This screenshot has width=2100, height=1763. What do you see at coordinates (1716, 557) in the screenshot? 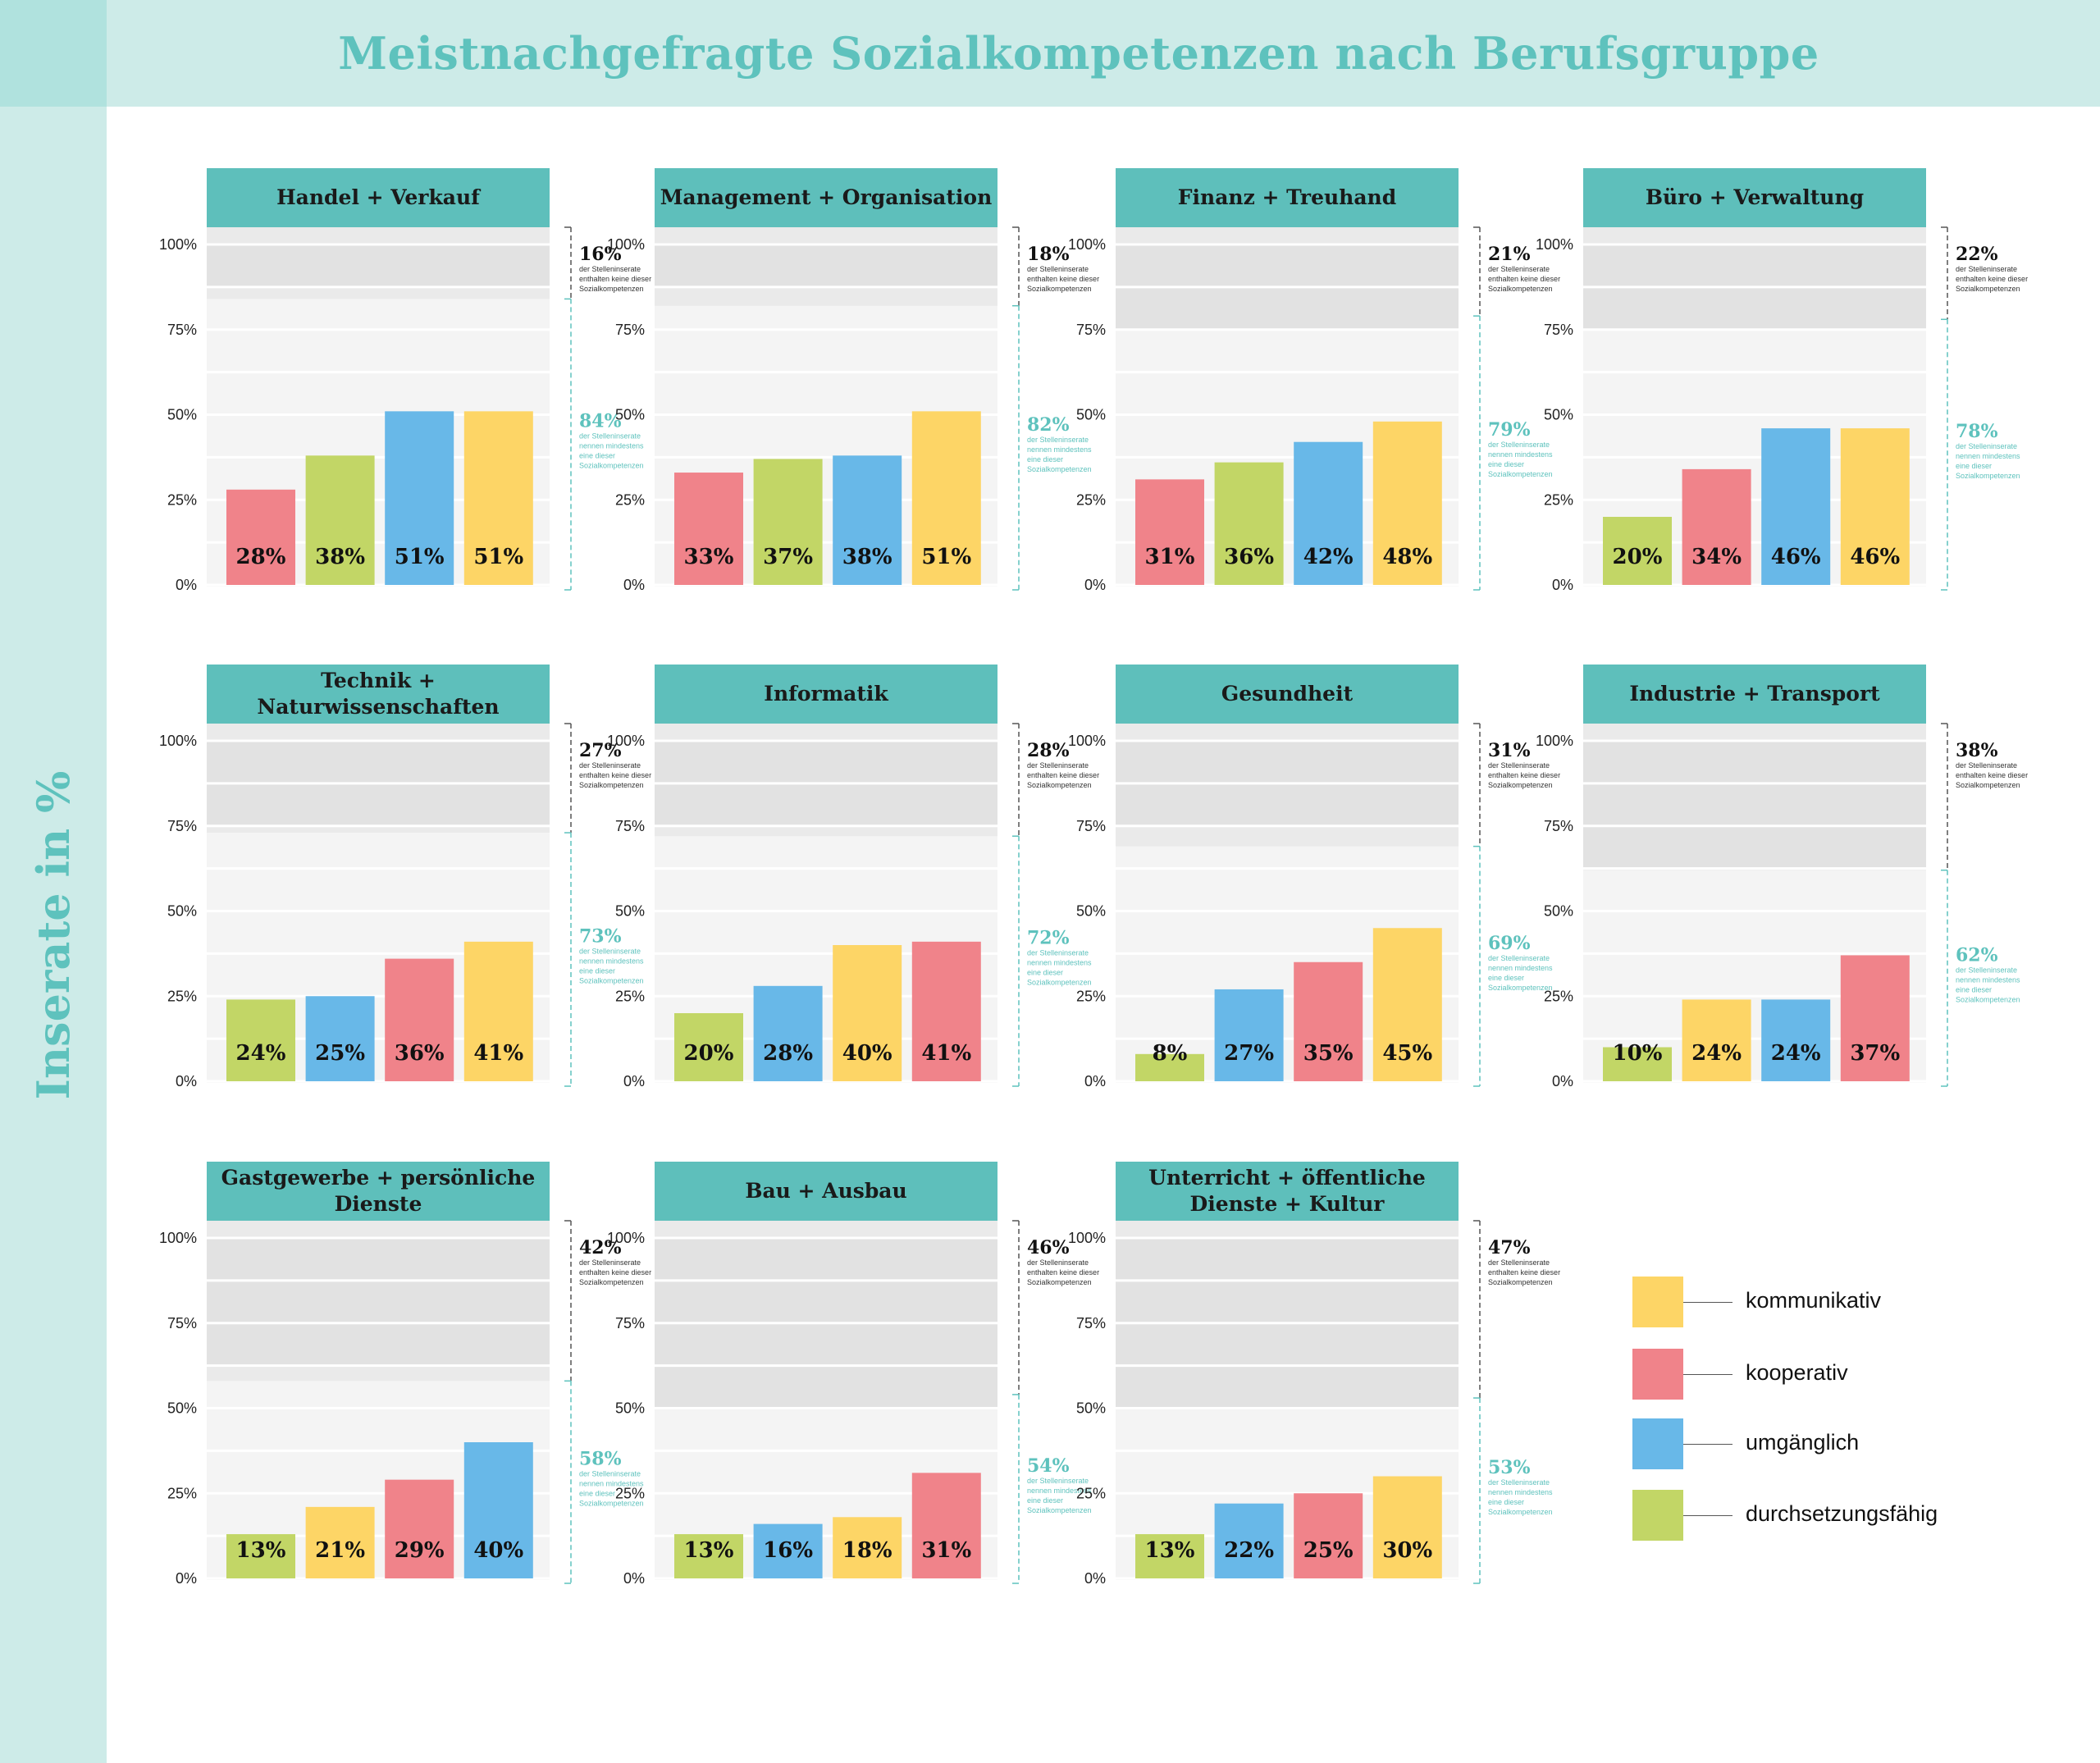
I see `bar-value-label: 34%` at bounding box center [1716, 557].